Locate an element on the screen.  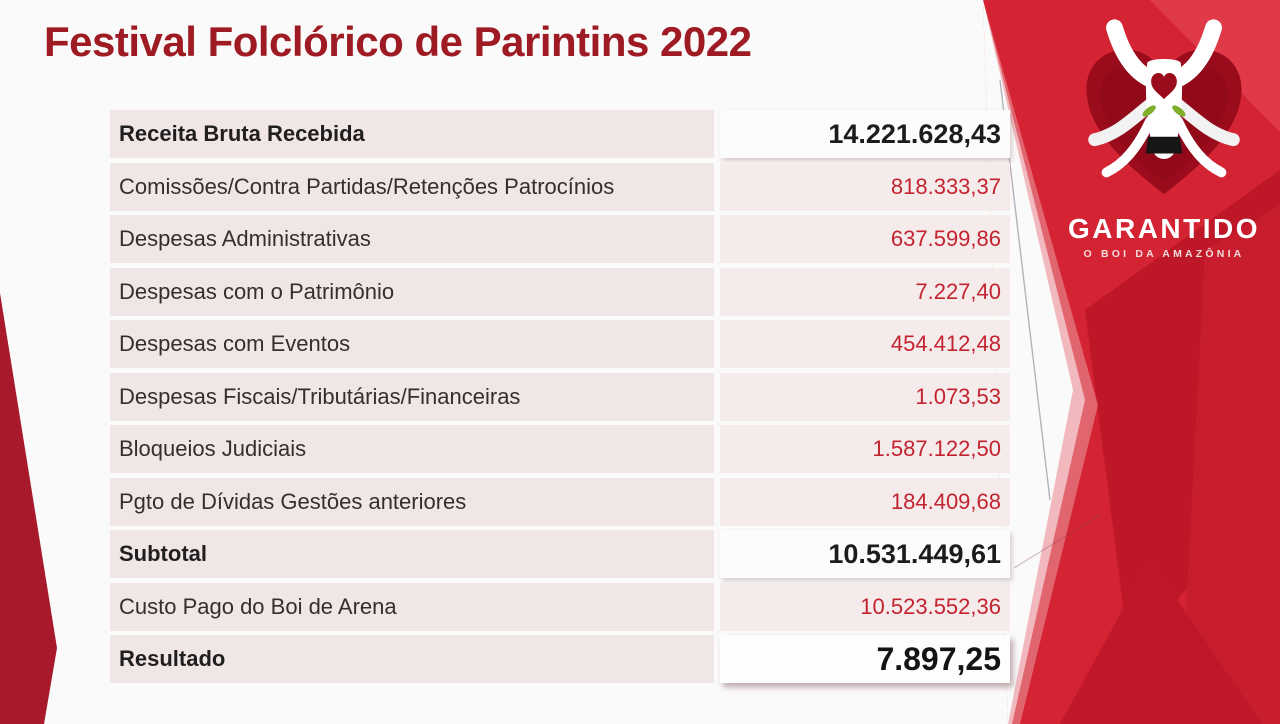
row-value: 818.333,37 is located at coordinates (865, 186).